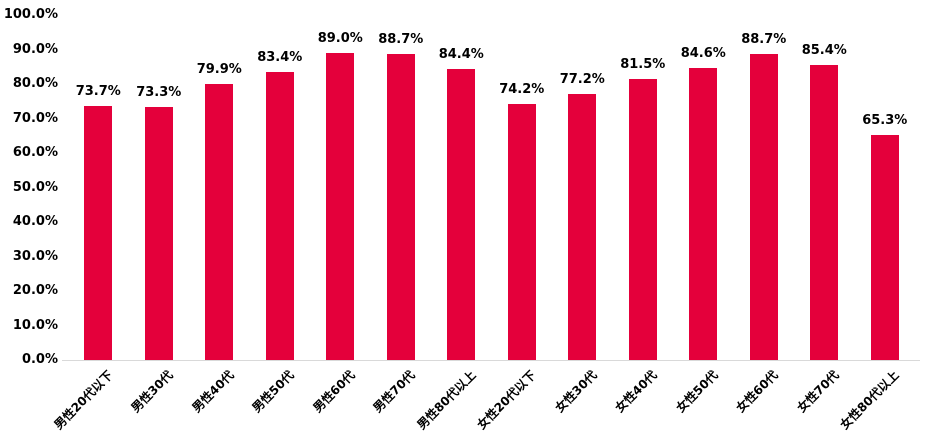 The width and height of the screenshot is (929, 443). What do you see at coordinates (219, 70) in the screenshot?
I see `bar-value-label: 79.9%` at bounding box center [219, 70].